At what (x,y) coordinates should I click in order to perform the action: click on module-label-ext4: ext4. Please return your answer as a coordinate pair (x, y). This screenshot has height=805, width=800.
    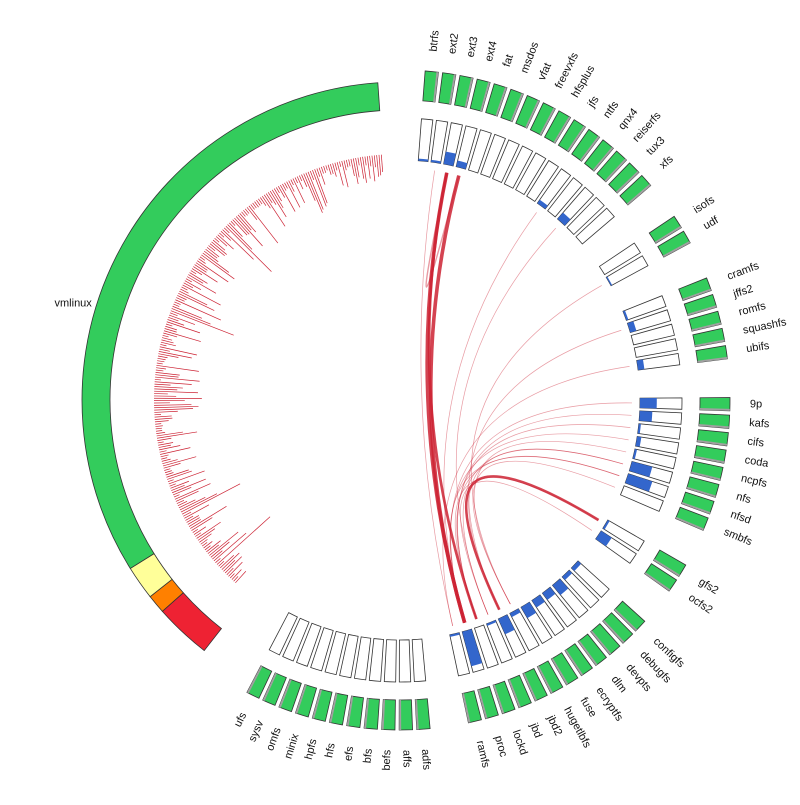
    Looking at the image, I should click on (491, 51).